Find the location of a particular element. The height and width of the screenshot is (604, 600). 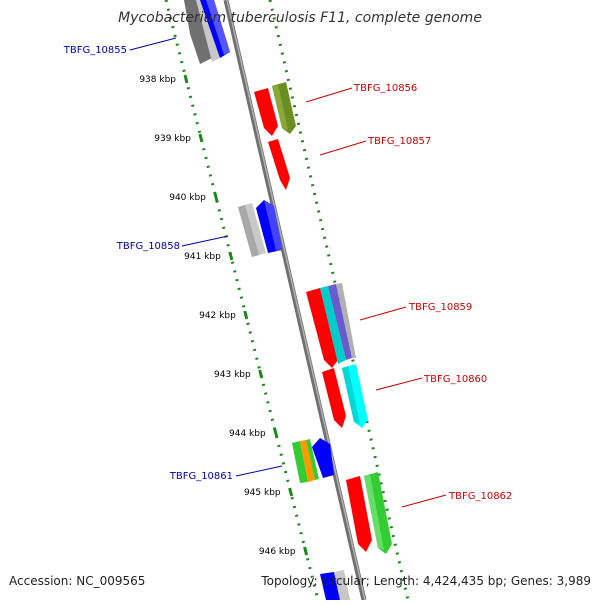

gene-tbfg-10861-blue is located at coordinates (323, 458).